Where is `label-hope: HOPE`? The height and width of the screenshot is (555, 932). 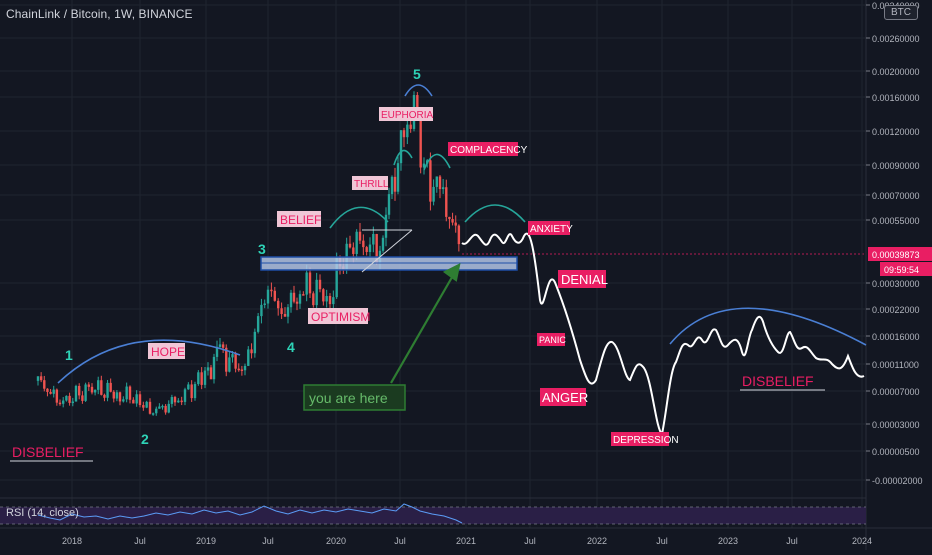
label-hope: HOPE is located at coordinates (168, 352).